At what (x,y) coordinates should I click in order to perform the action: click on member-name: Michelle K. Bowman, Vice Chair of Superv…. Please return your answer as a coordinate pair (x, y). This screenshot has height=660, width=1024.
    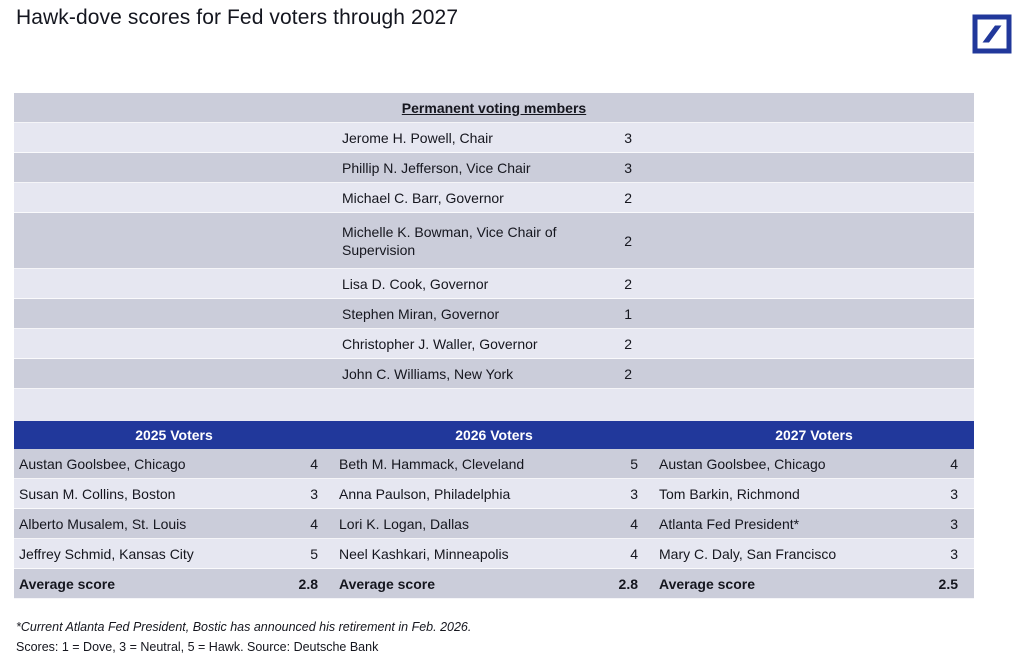
    Looking at the image, I should click on (449, 240).